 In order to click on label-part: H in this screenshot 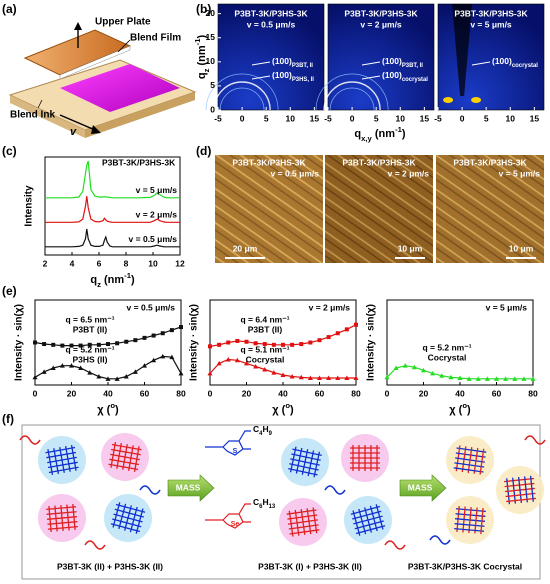, I will do `click(265, 429)`.